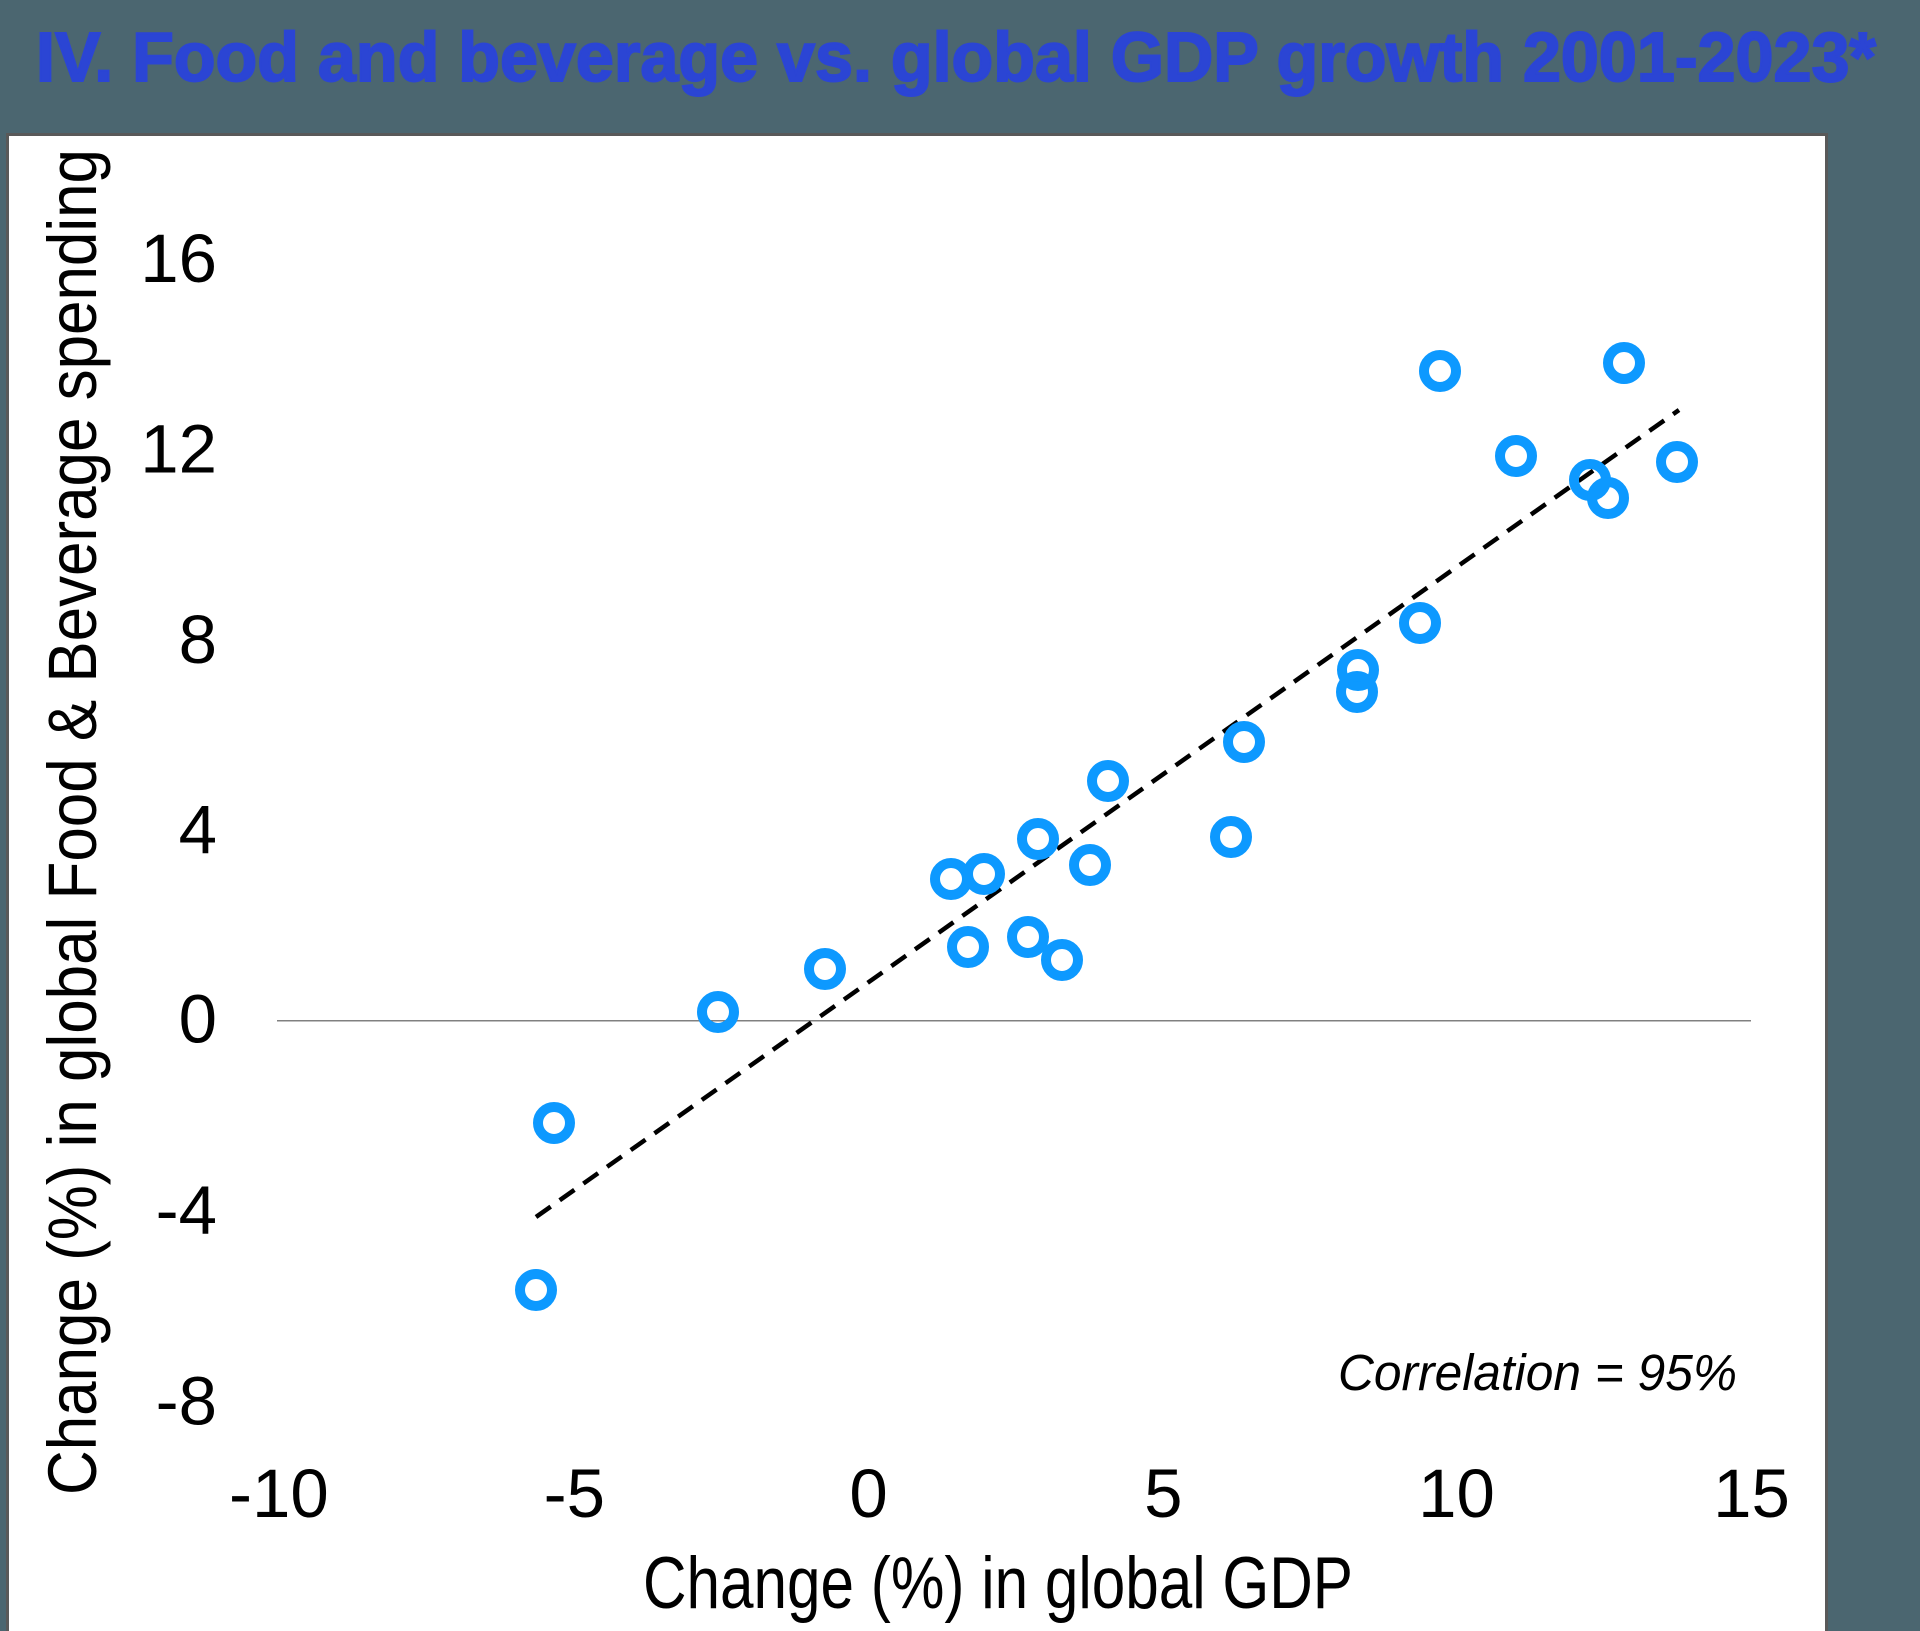  I want to click on svg-text: -4, so click(186, 1210).